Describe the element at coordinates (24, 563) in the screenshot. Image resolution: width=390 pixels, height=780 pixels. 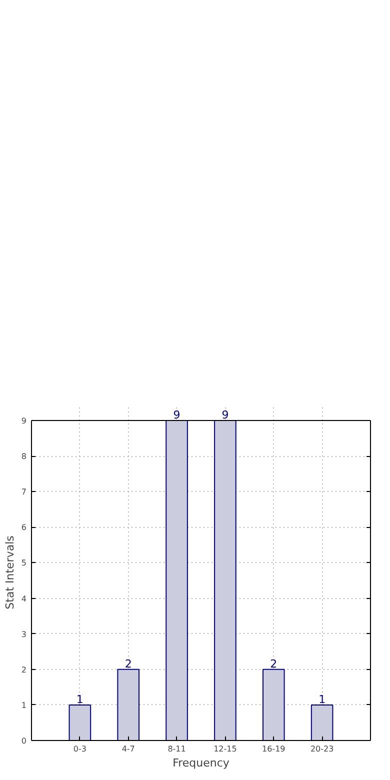
I see `y-tick-label: 5` at that location.